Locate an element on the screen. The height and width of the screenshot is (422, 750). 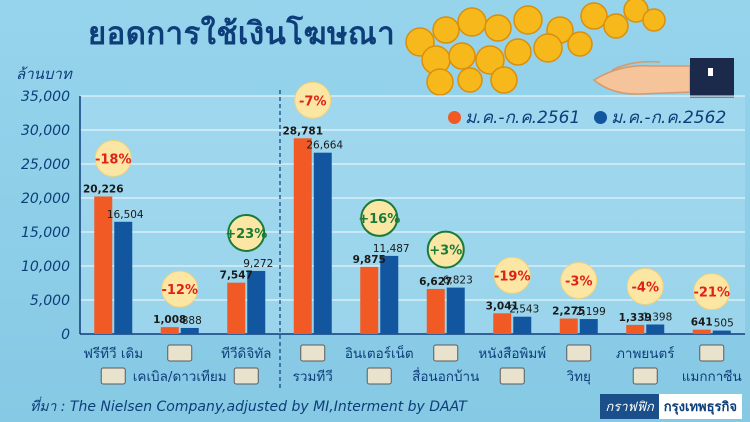
y-tick-label: 10,000 is located at coordinates (45, 267).